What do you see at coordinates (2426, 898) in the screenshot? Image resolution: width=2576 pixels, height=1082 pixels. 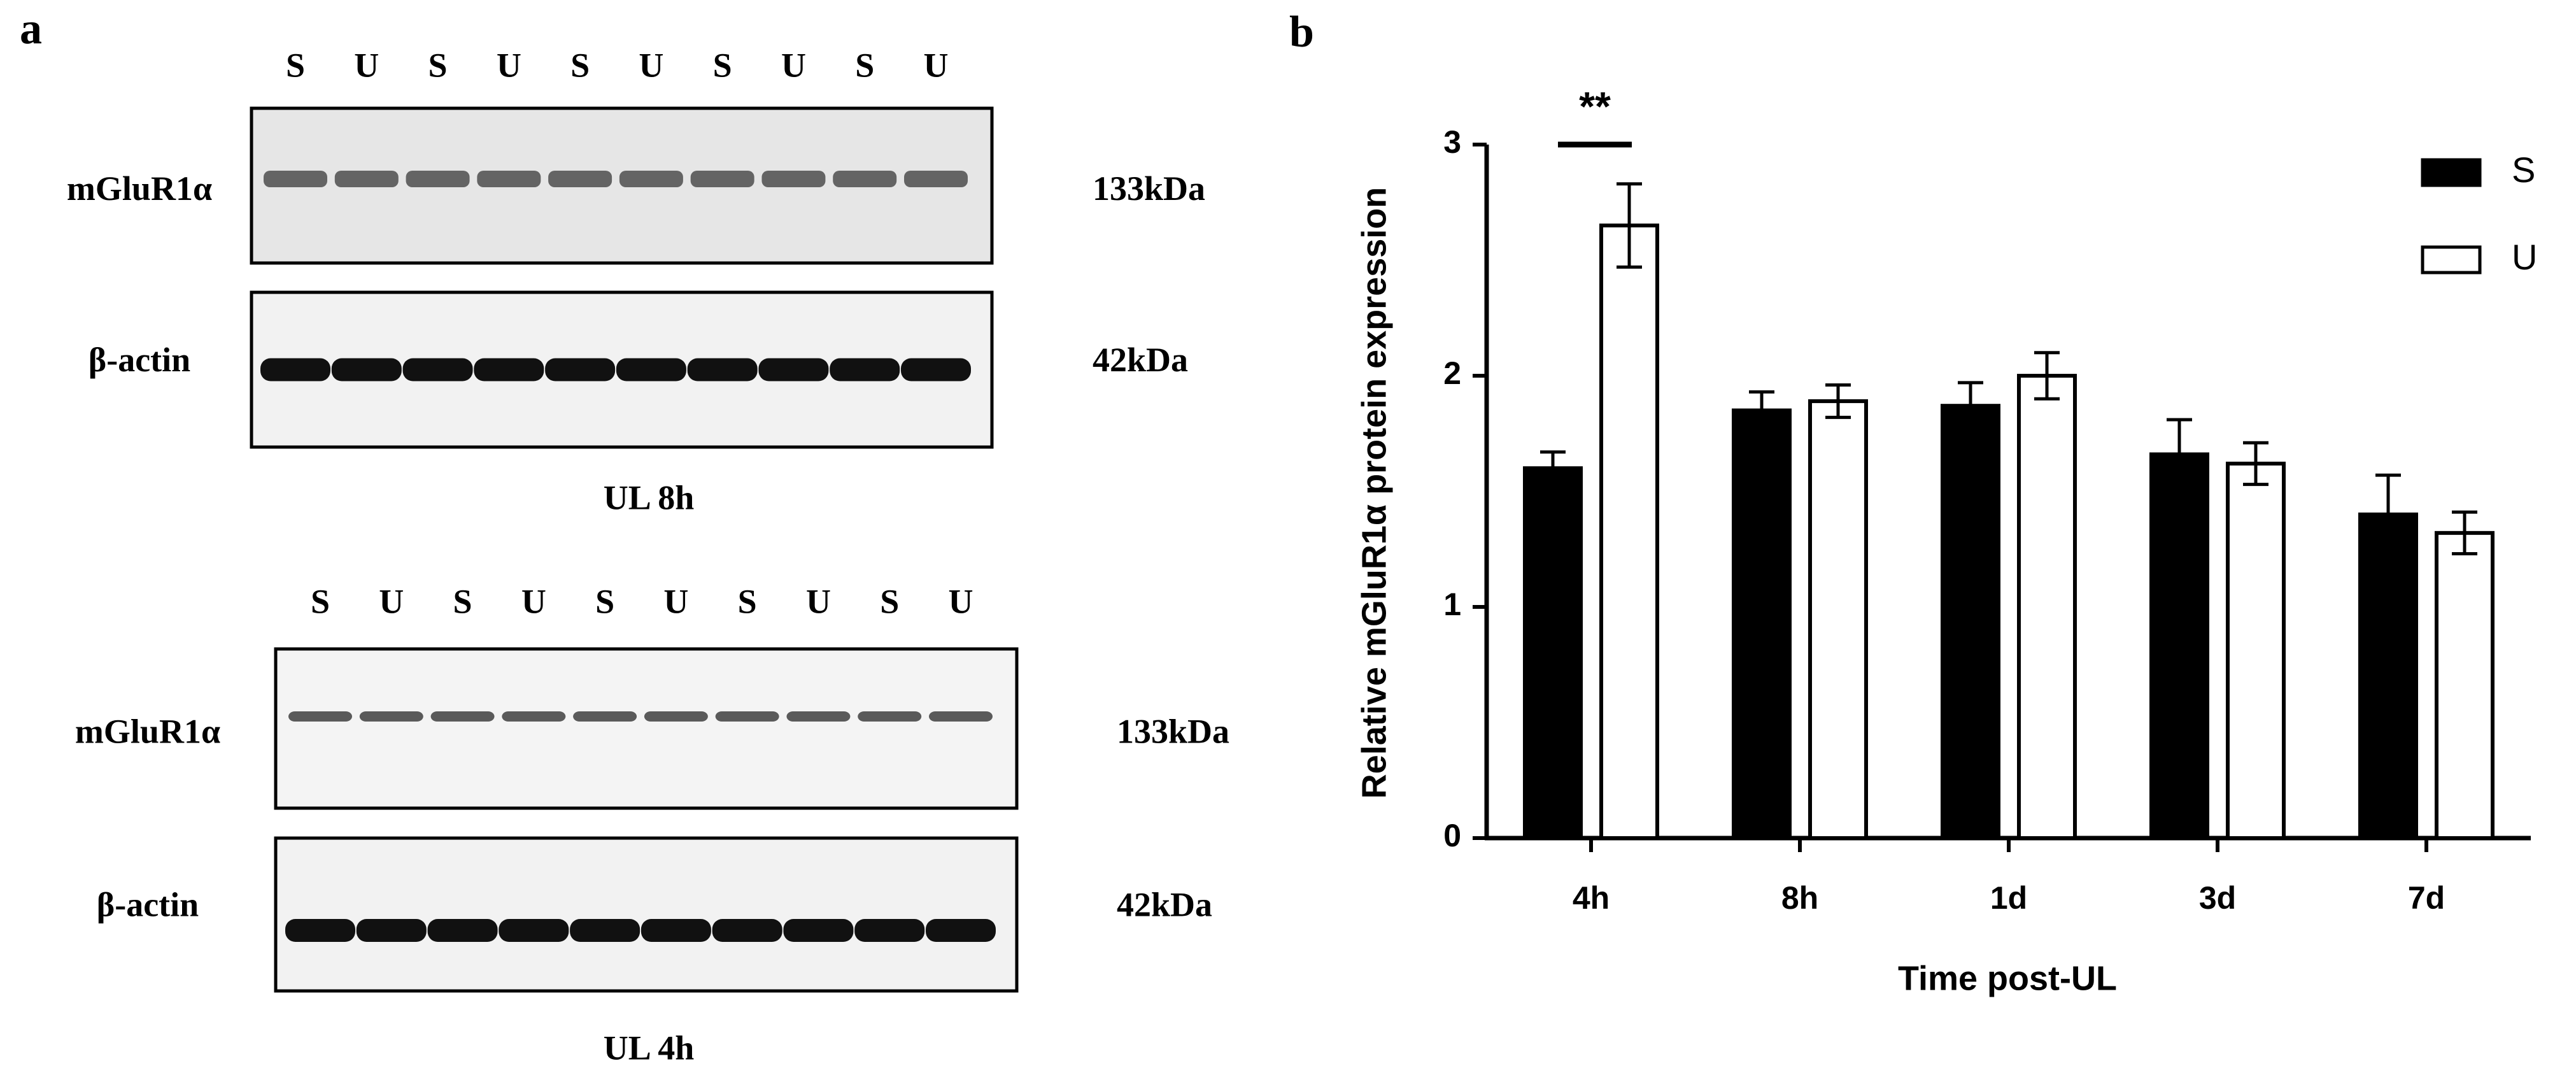 I see `x-tick-label: 7d` at bounding box center [2426, 898].